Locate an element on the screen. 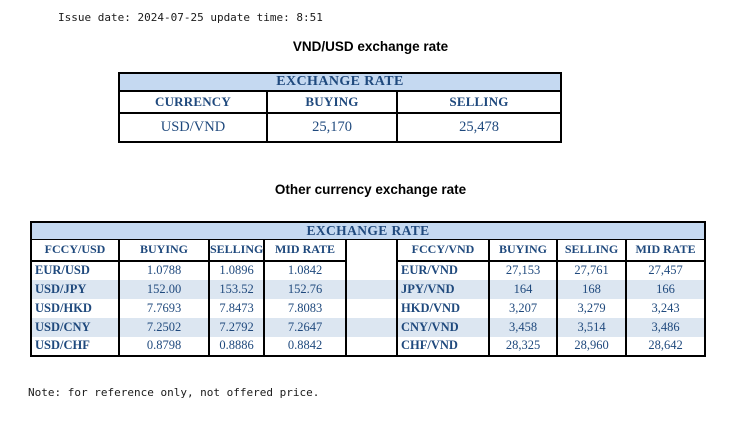 Image resolution: width=741 pixels, height=421 pixels. selling-rate-cell: 25,478 is located at coordinates (479, 127).